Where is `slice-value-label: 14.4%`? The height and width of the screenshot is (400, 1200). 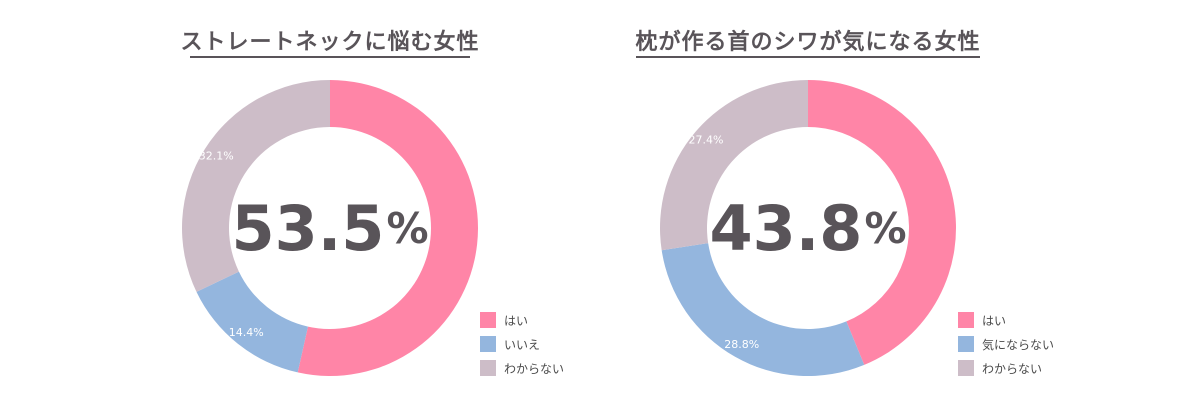
slice-value-label: 14.4% is located at coordinates (246, 332).